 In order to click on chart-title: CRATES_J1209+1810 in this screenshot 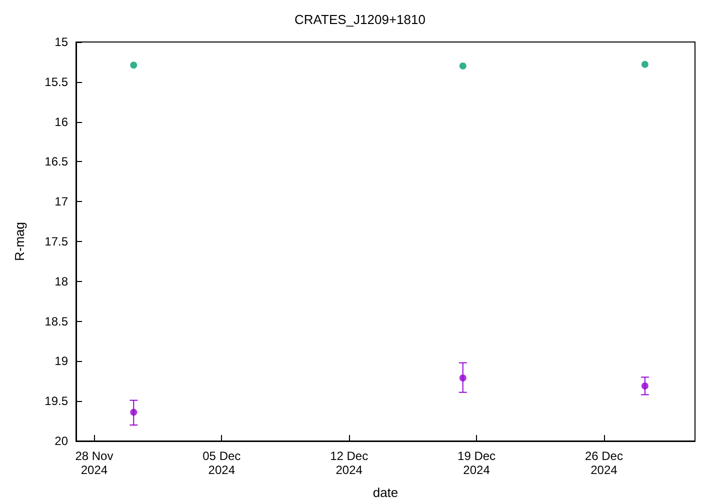, I will do `click(360, 19)`.